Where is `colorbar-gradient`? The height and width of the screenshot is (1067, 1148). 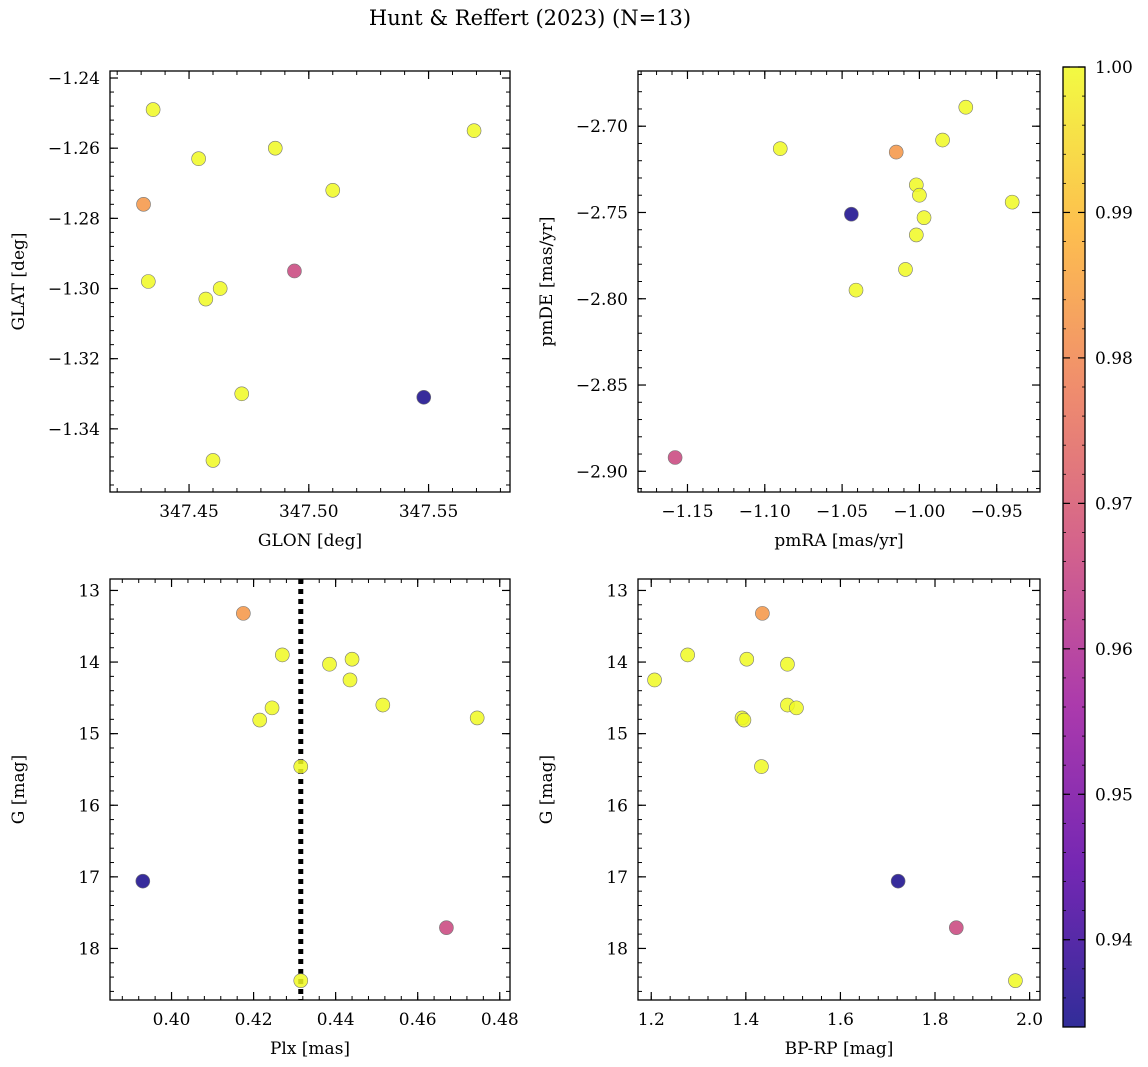 colorbar-gradient is located at coordinates (1074, 547).